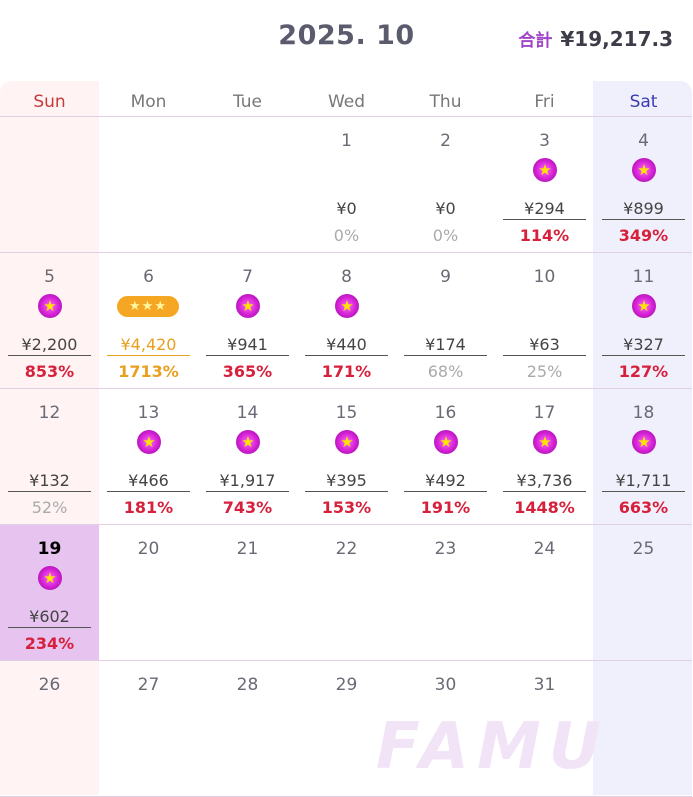 The image size is (693, 797). Describe the element at coordinates (544, 320) in the screenshot. I see `day-cell: 10 ¥63 25%` at that location.